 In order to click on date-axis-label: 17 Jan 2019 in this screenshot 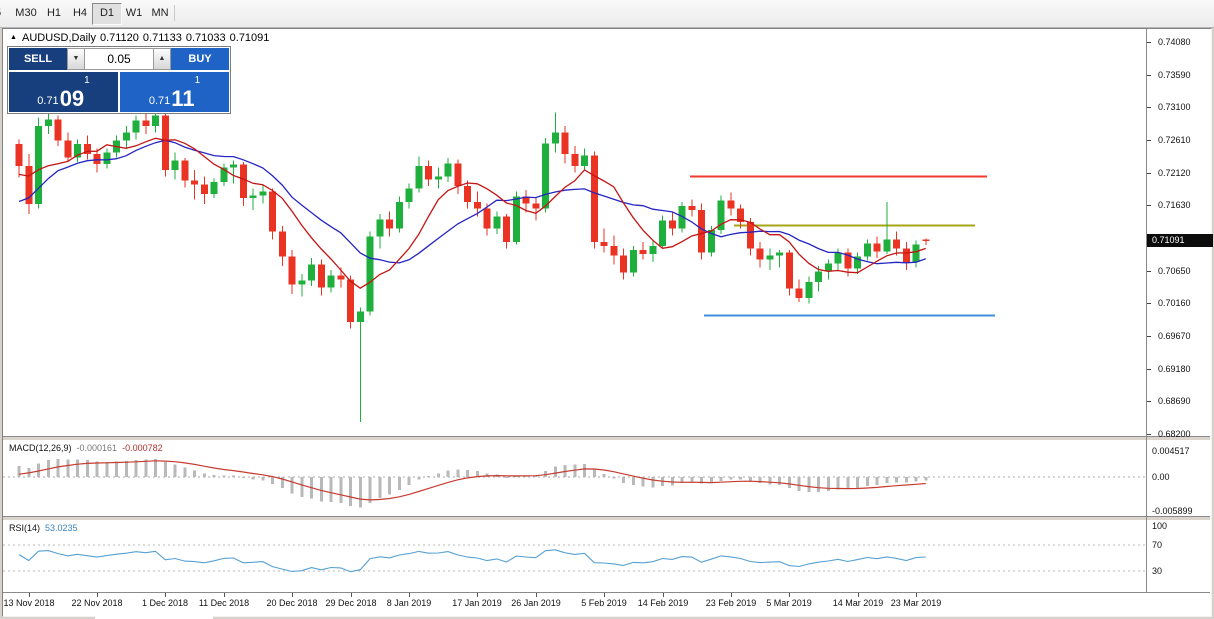, I will do `click(477, 603)`.